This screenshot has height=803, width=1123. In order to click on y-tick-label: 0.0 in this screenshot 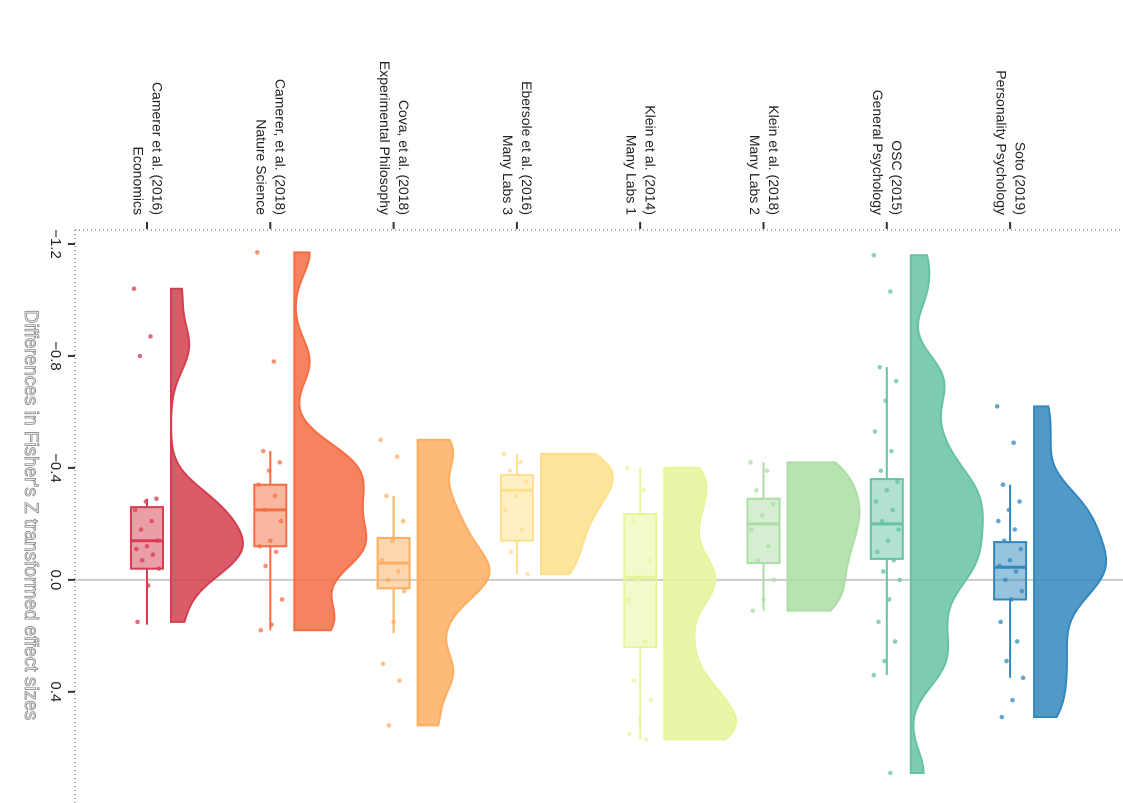, I will do `click(55, 579)`.